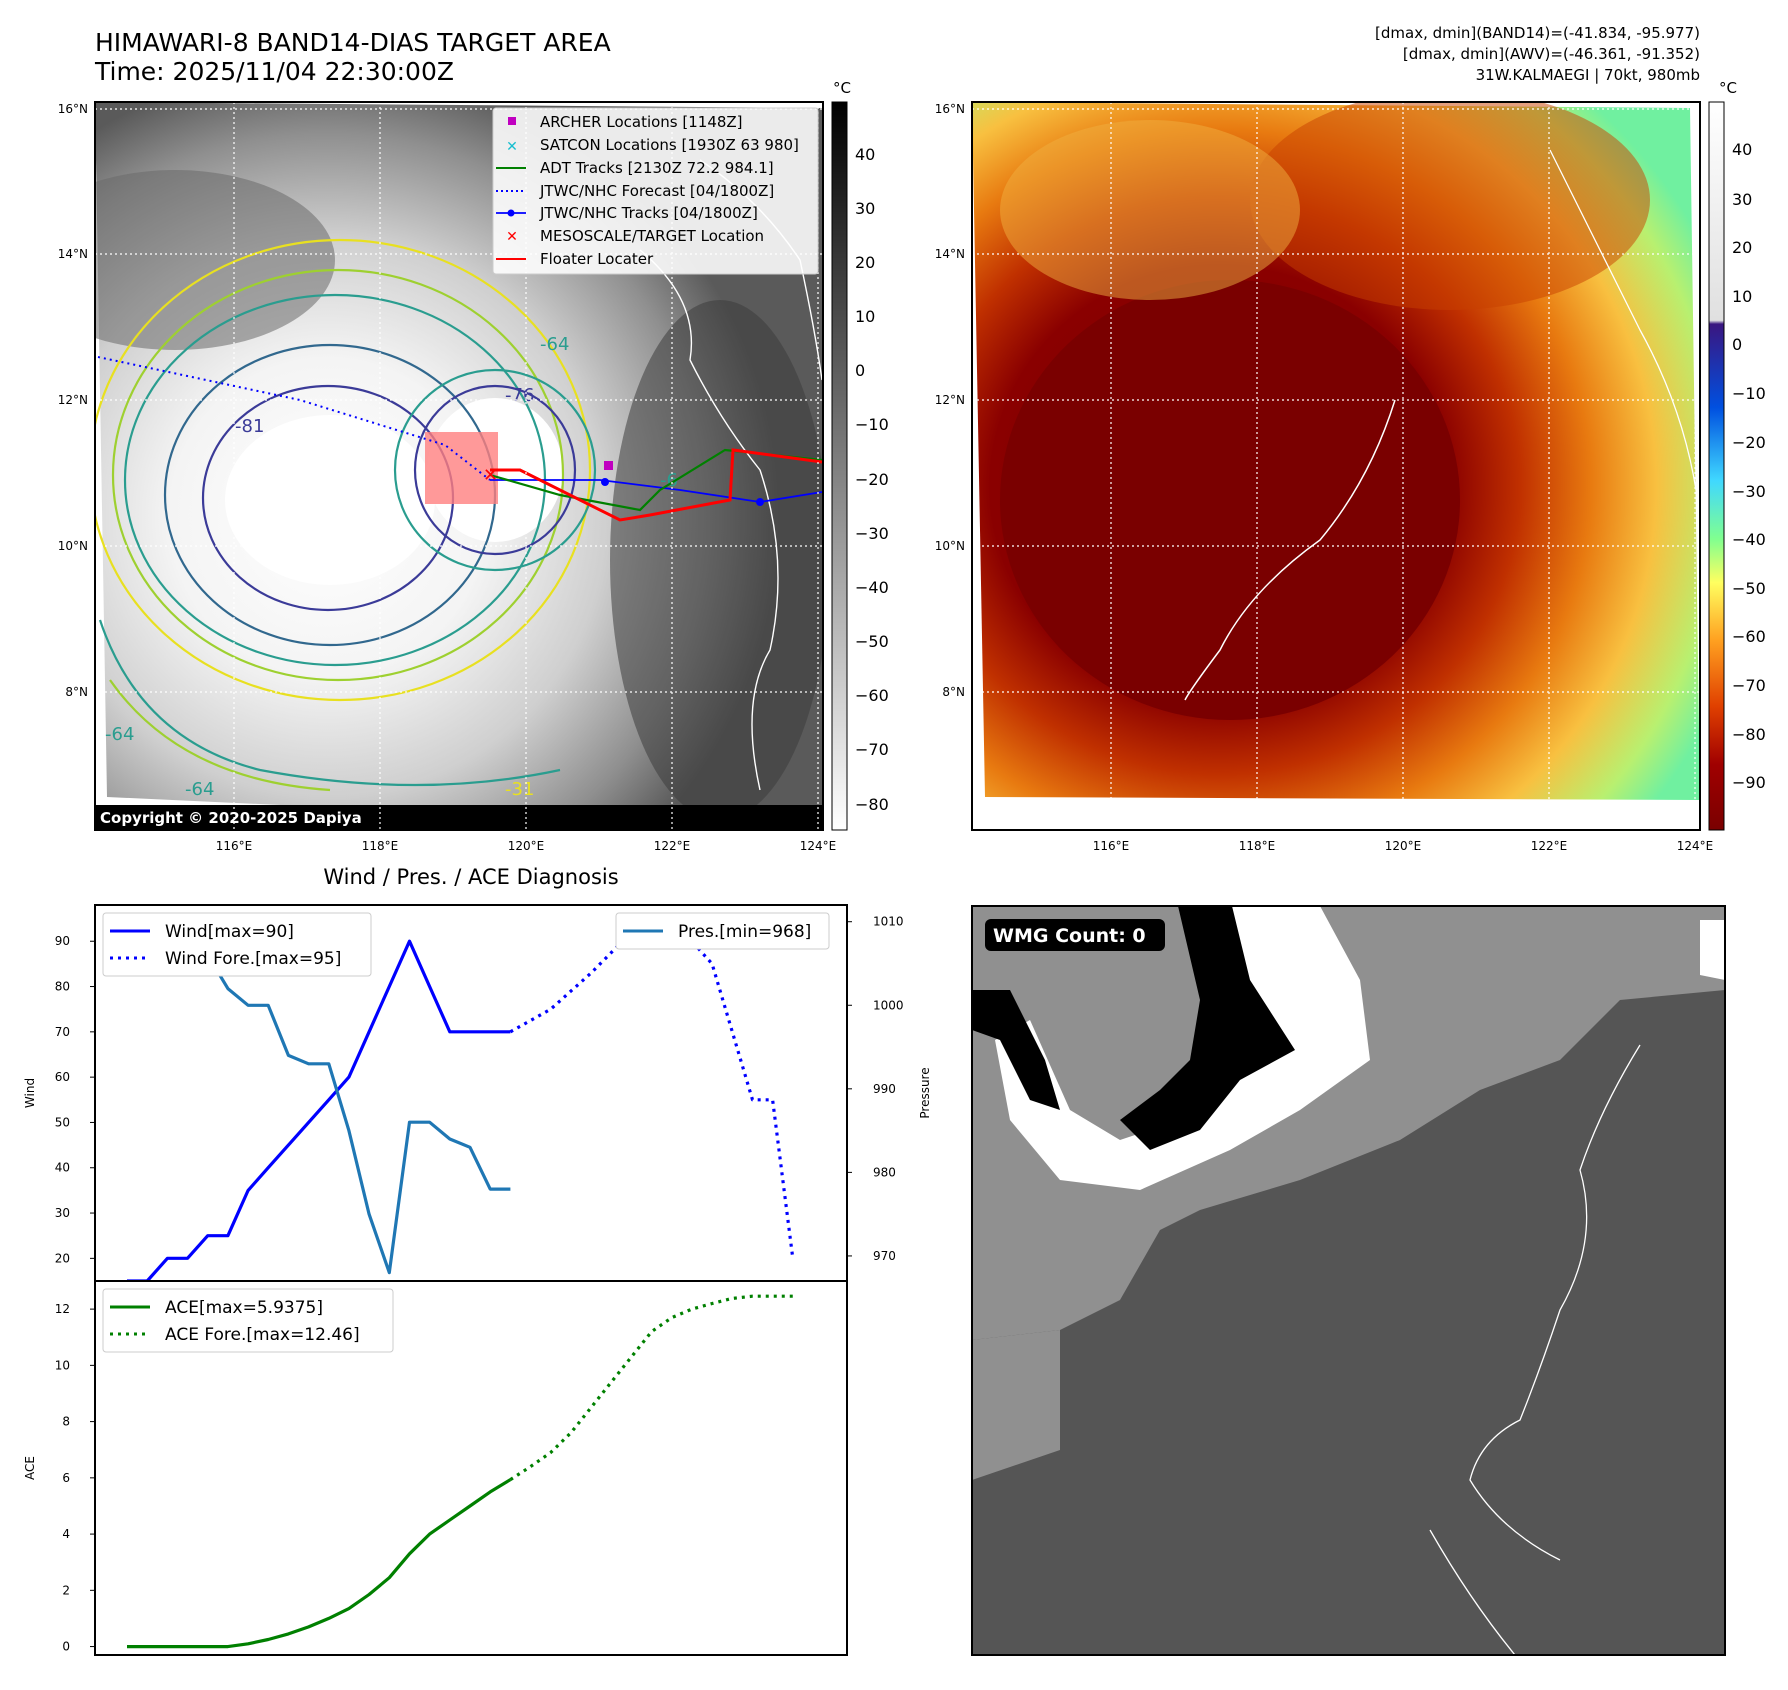 The height and width of the screenshot is (1690, 1788). What do you see at coordinates (62, 1032) in the screenshot?
I see `wind-tick-label: 70` at bounding box center [62, 1032].